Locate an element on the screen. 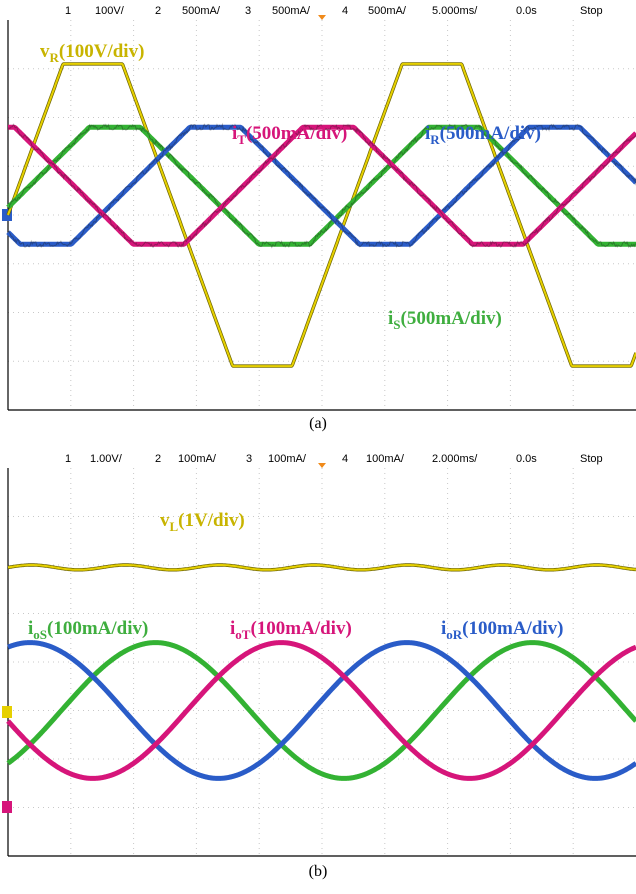 Image resolution: width=636 pixels, height=894 pixels. signal-label: iS(500mA/div) is located at coordinates (445, 320).